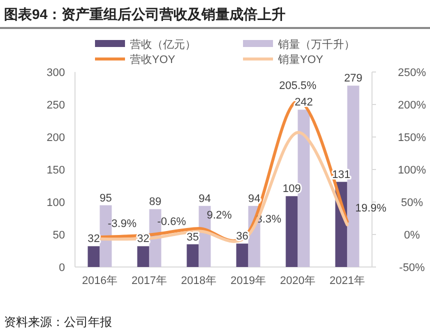  I want to click on data-label: 95, so click(106, 198).